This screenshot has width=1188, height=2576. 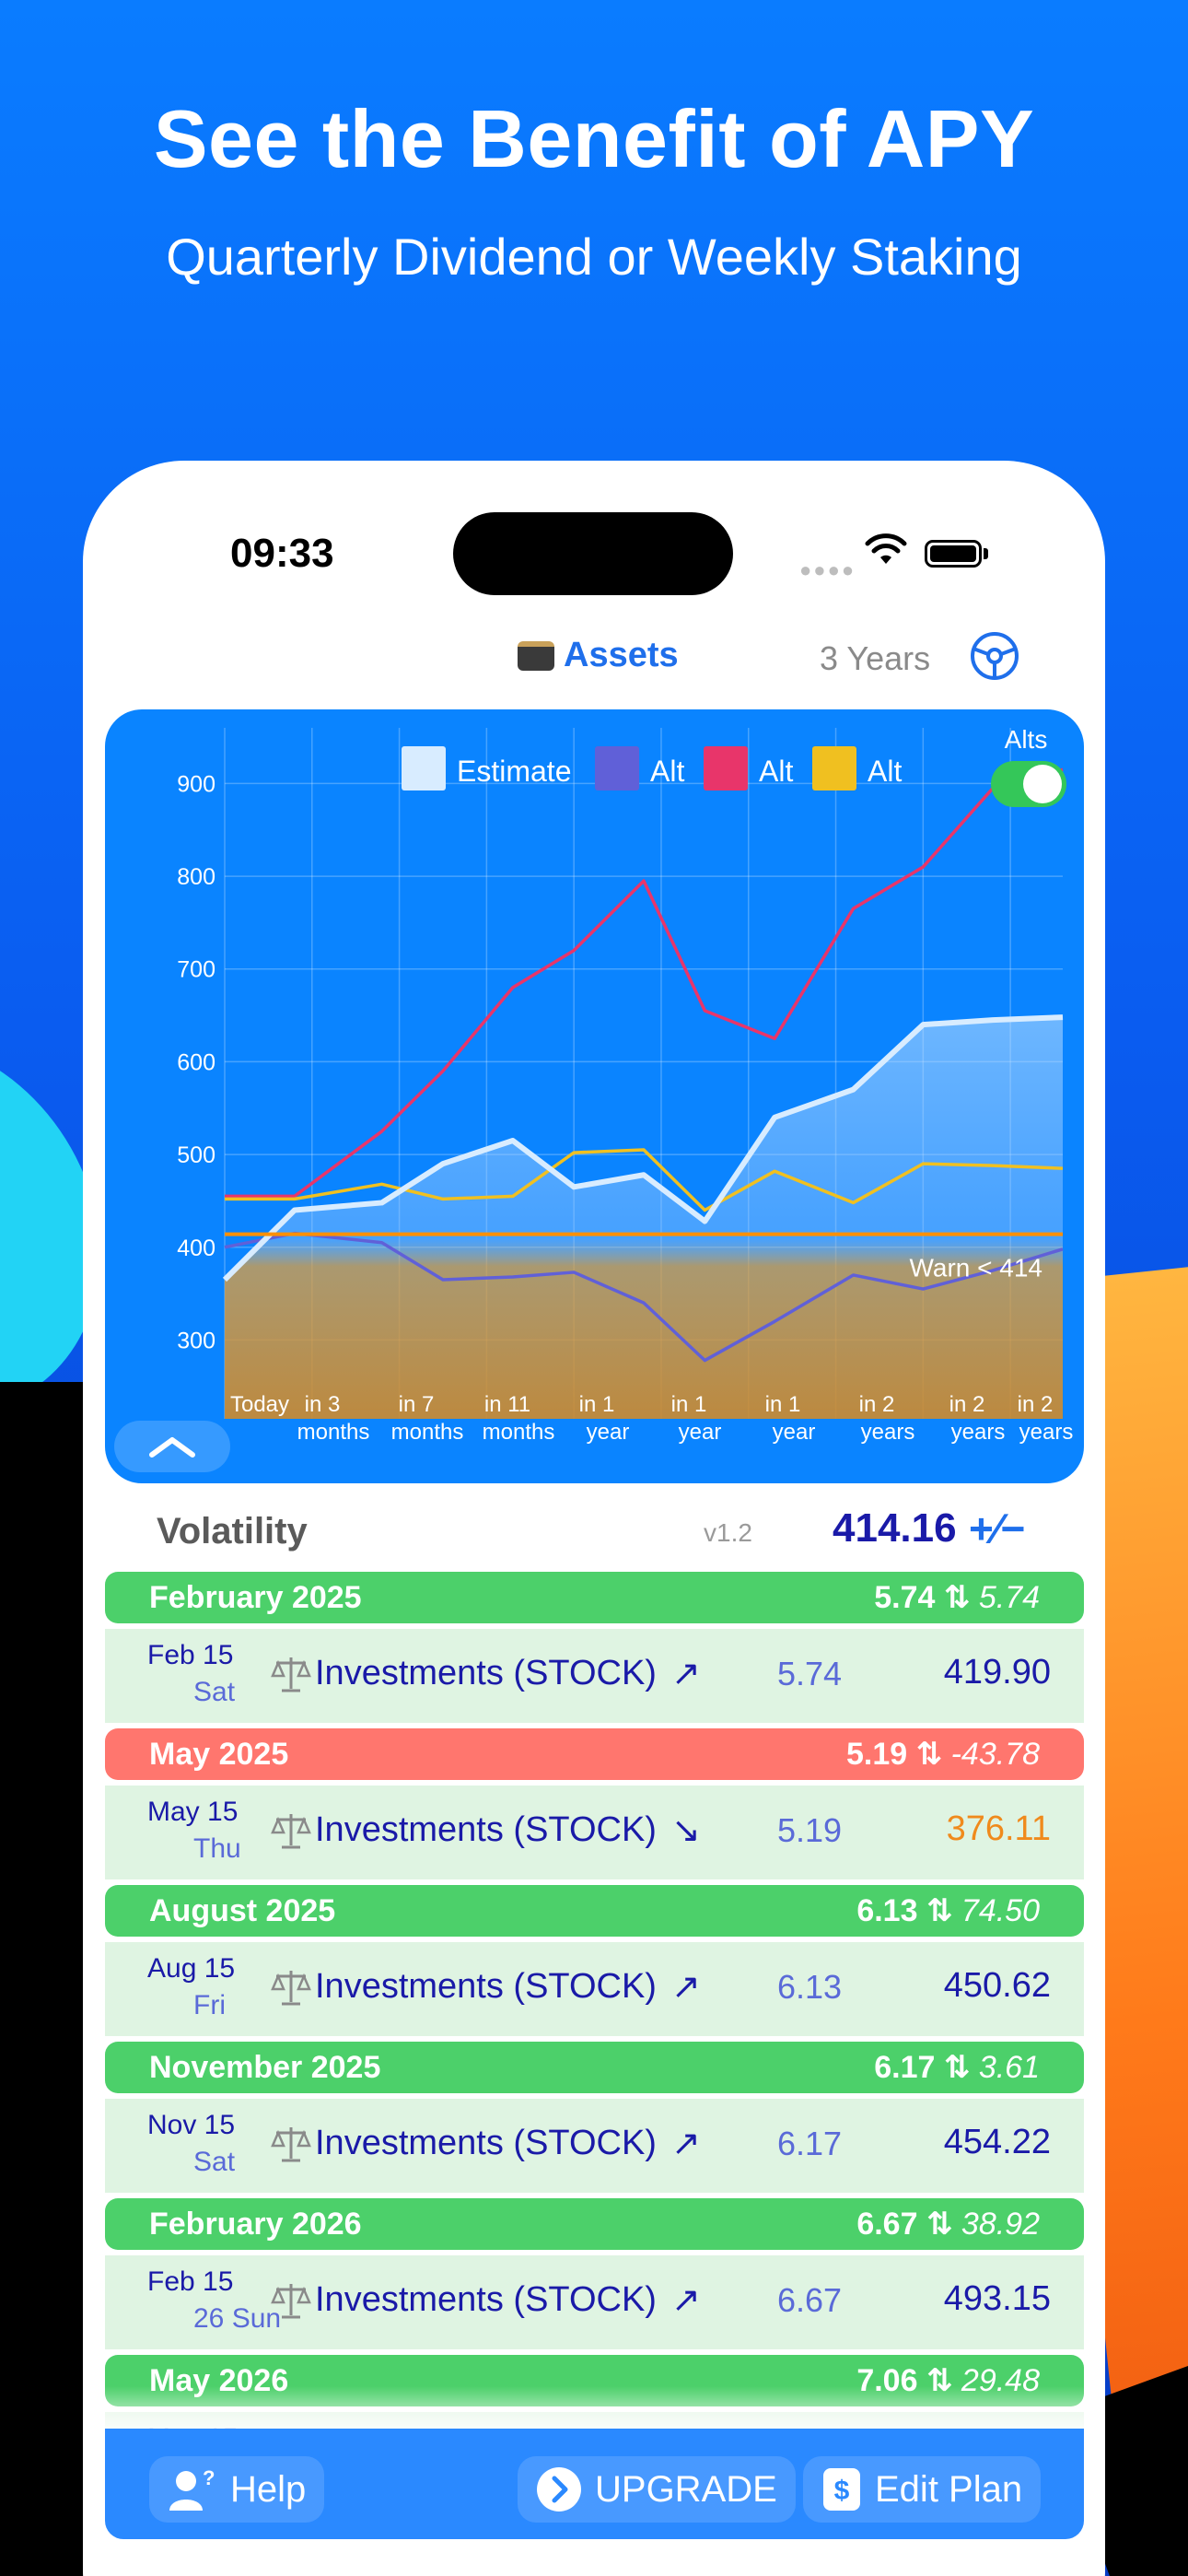 I want to click on list-fade, so click(x=594, y=2409).